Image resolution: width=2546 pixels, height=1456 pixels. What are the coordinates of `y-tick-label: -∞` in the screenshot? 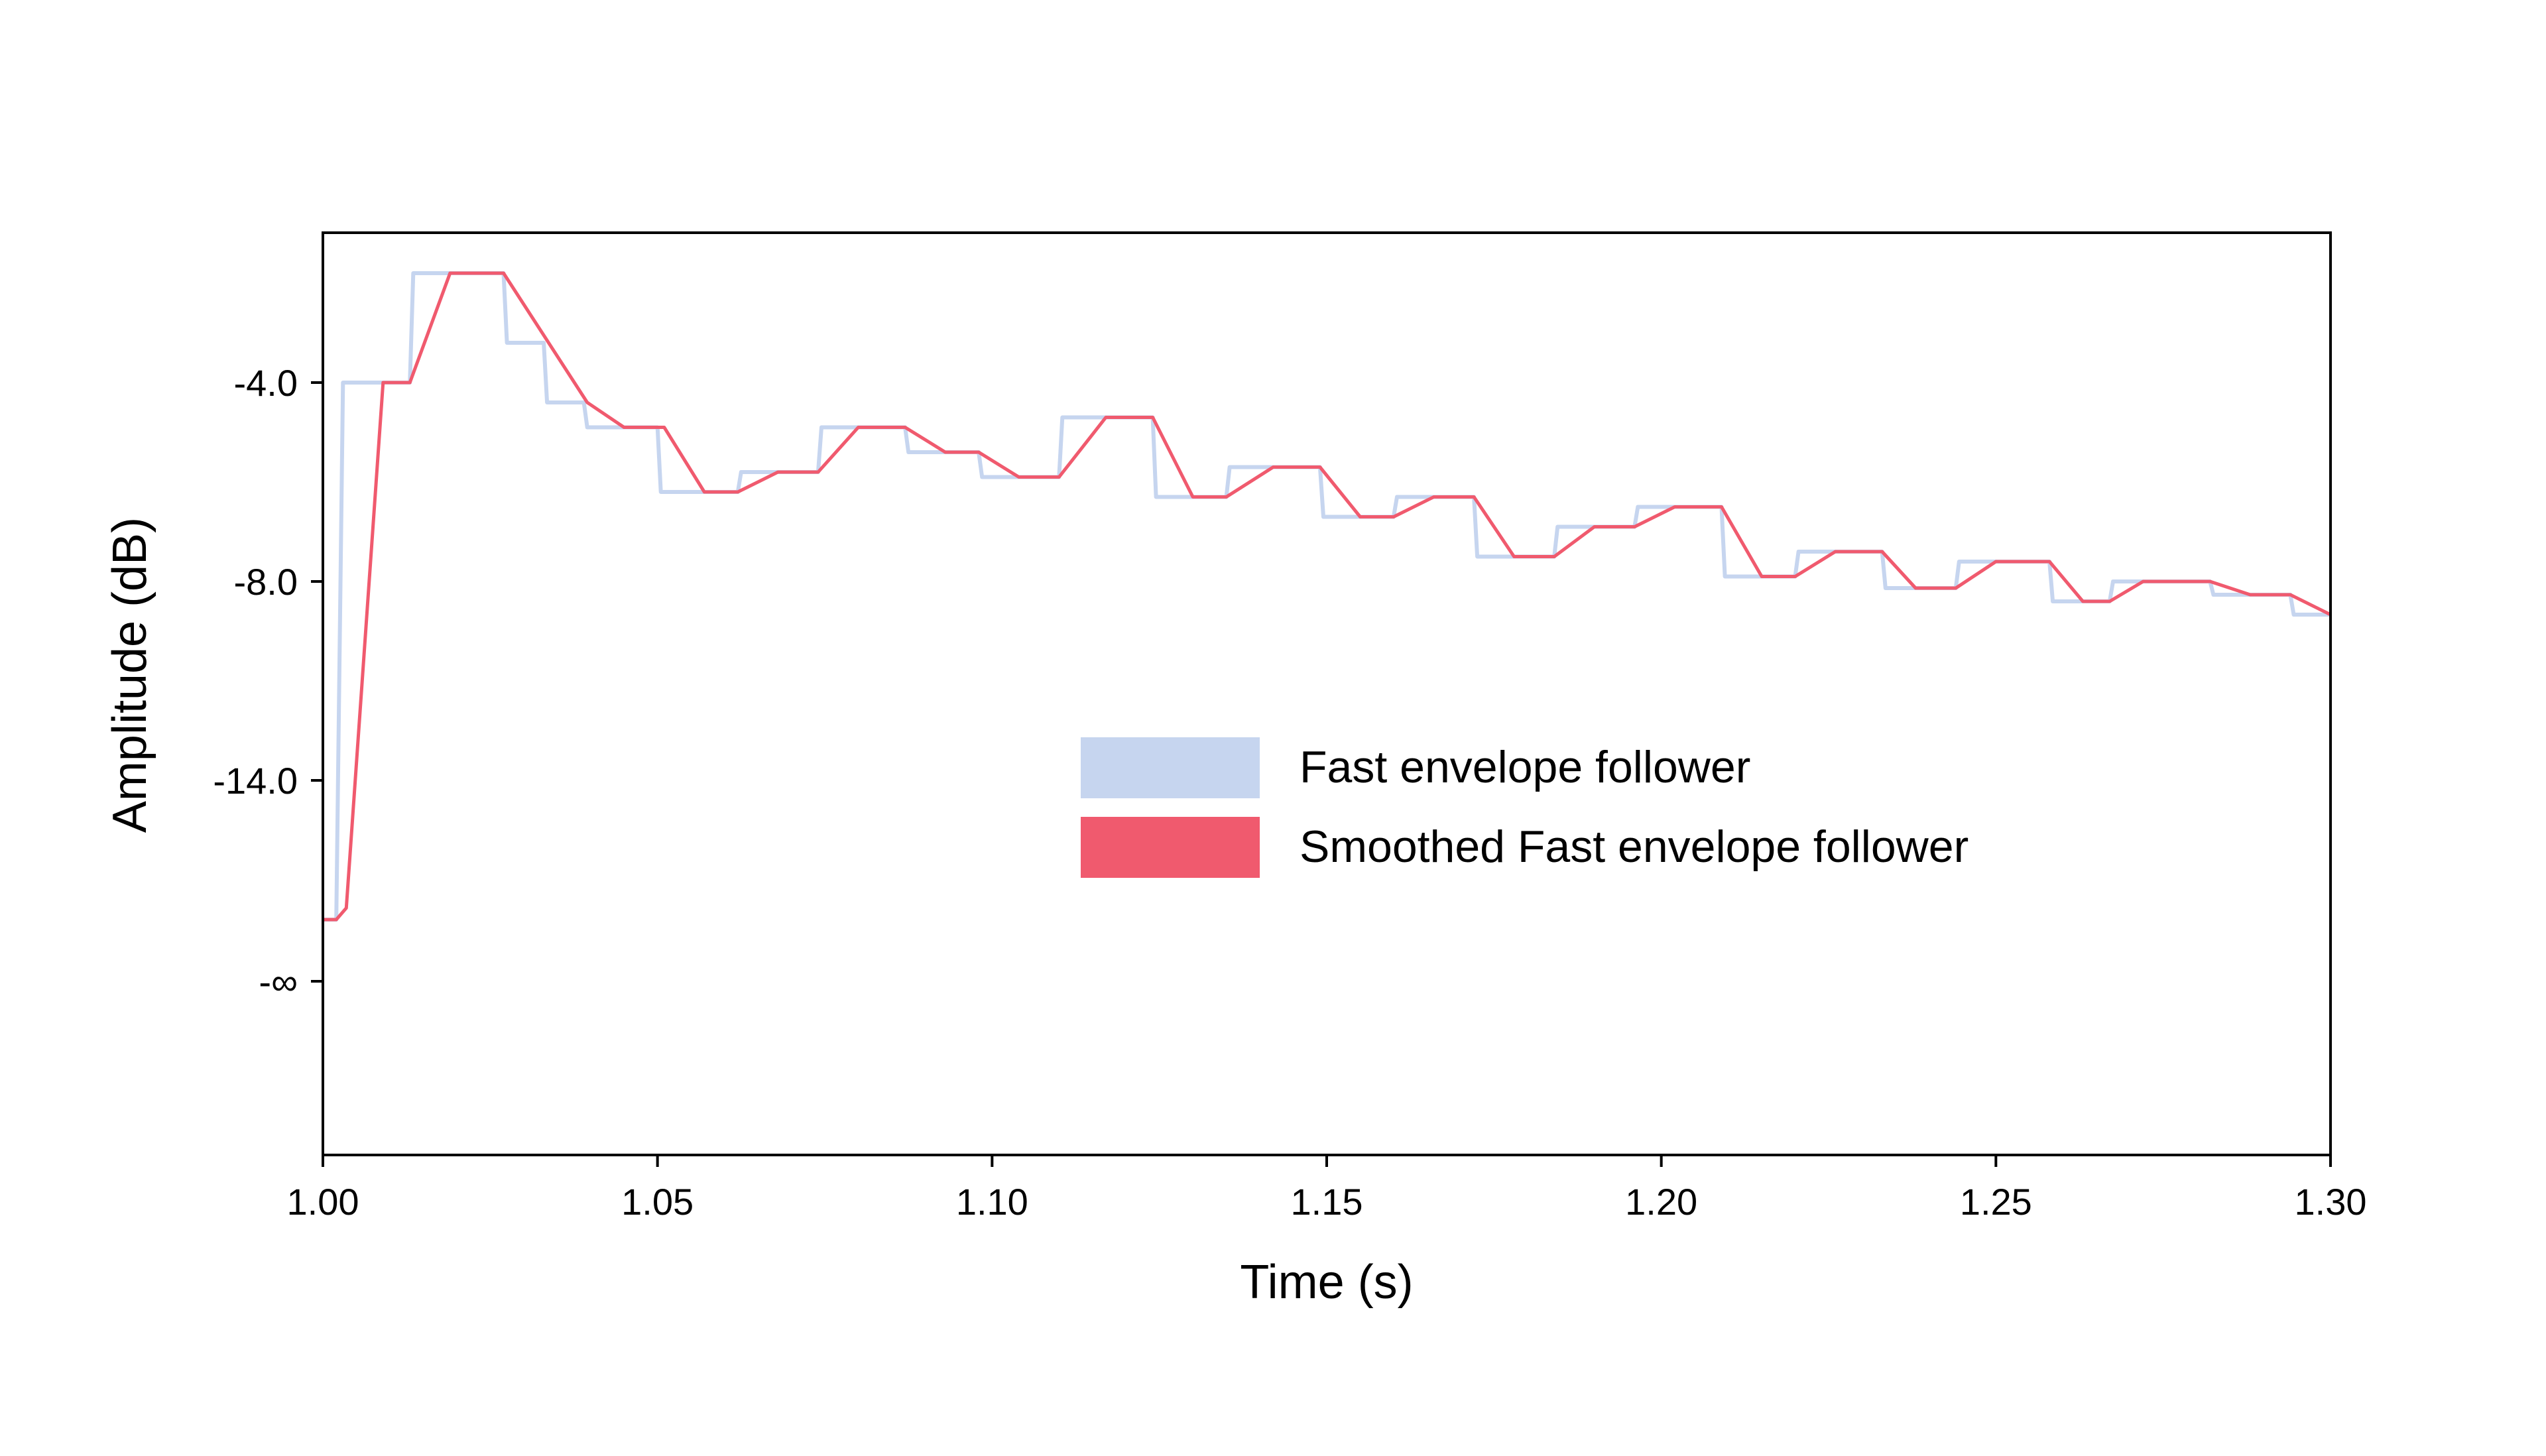 It's located at (278, 981).